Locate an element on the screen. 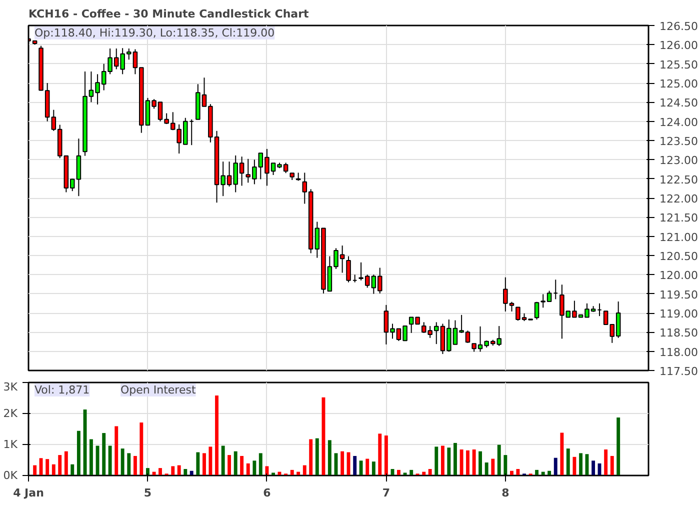 The image size is (700, 512). y-tick-label: 120.00 is located at coordinates (679, 275).